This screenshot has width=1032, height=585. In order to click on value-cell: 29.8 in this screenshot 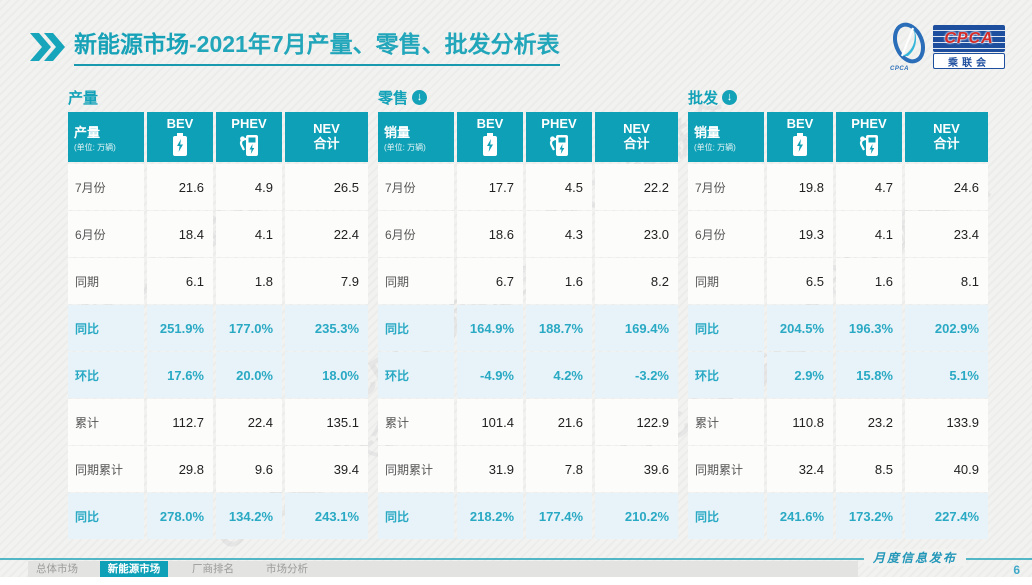, I will do `click(180, 469)`.